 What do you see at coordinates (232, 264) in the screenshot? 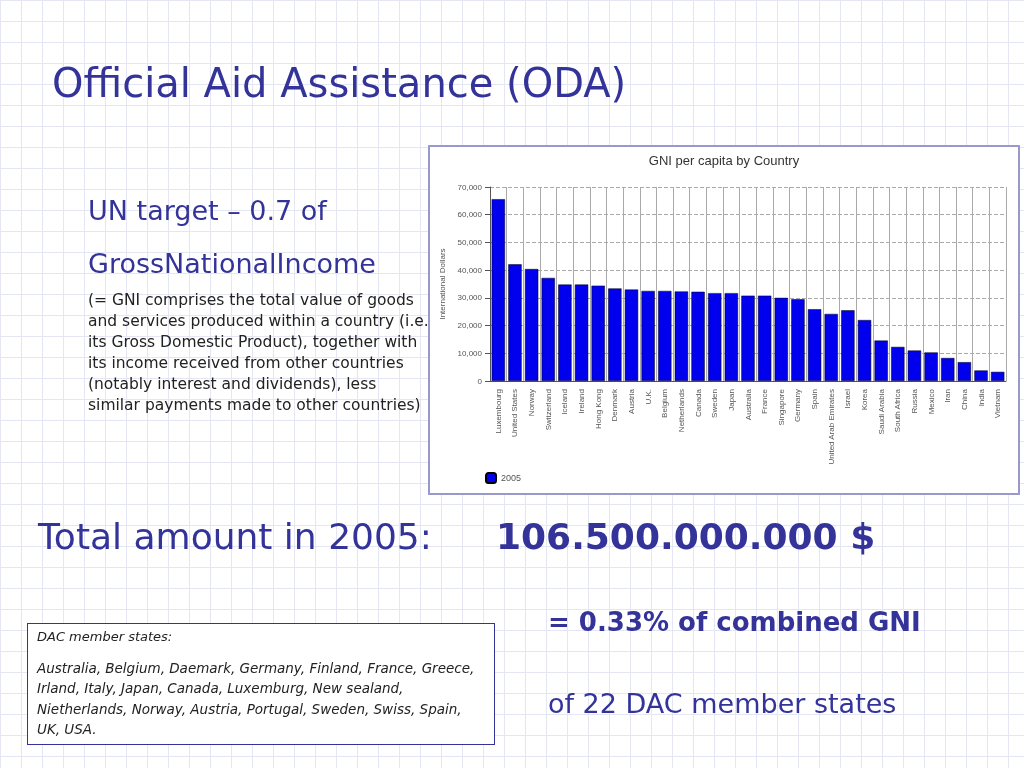
I see `text: GrossNationalIncome` at bounding box center [232, 264].